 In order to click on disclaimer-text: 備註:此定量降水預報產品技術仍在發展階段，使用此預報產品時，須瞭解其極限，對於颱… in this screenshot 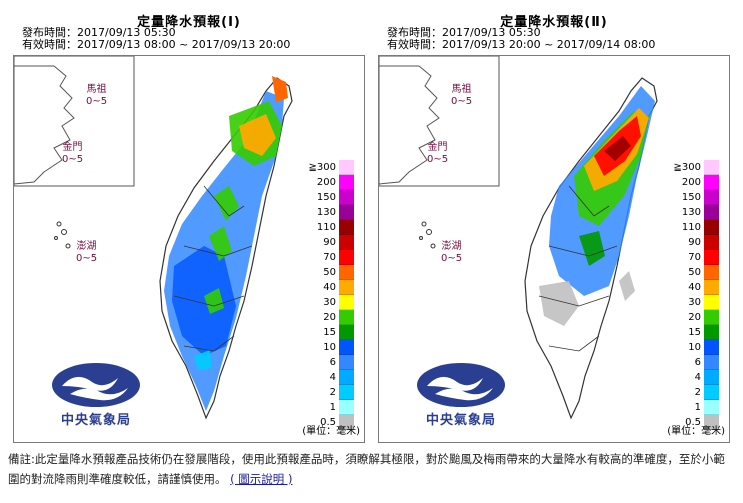, I will do `click(366, 469)`.